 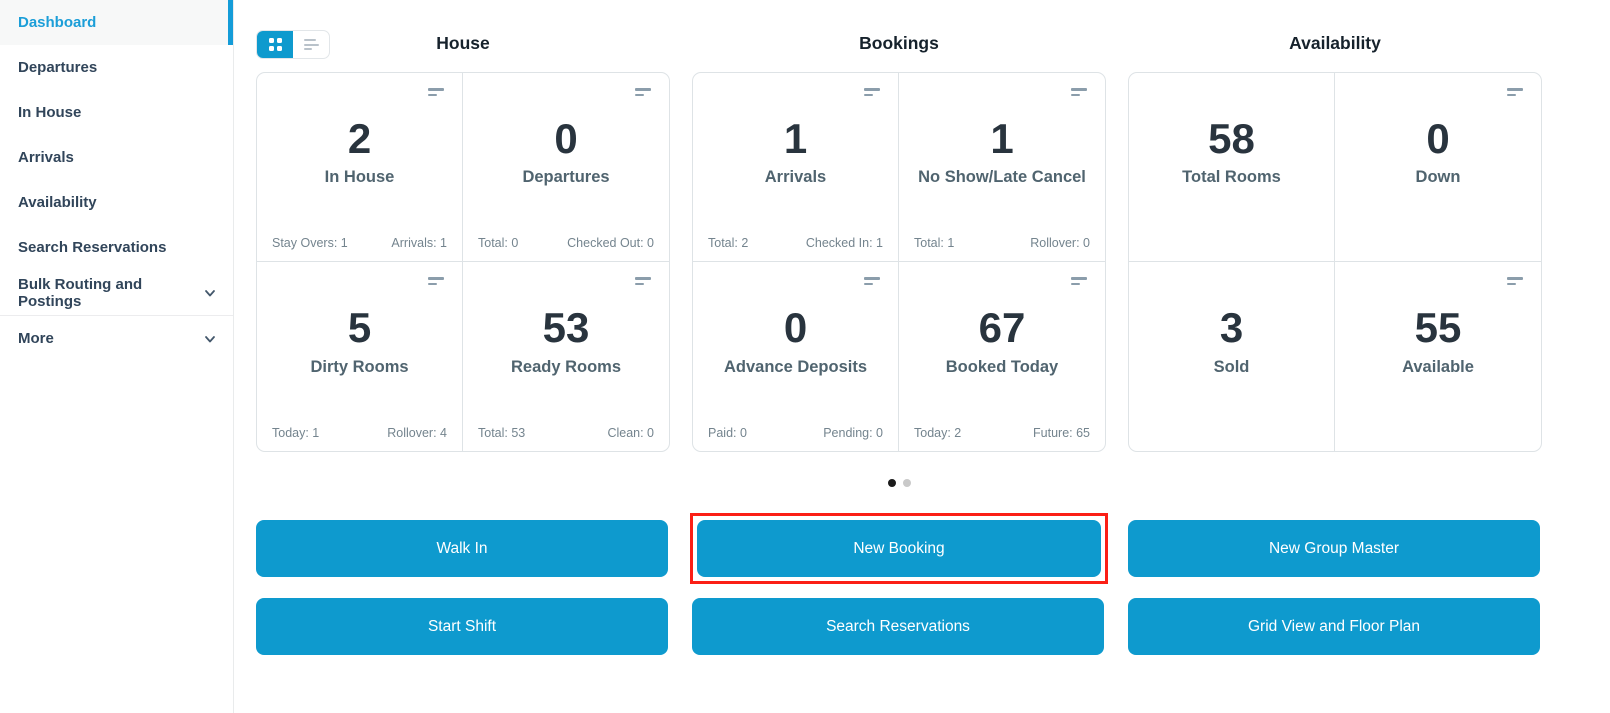 What do you see at coordinates (463, 43) in the screenshot?
I see `group-title-house: House` at bounding box center [463, 43].